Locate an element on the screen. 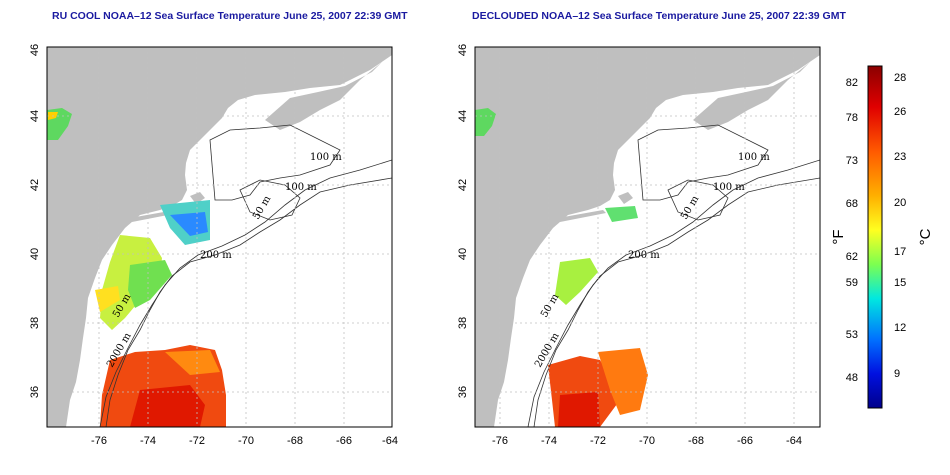 The width and height of the screenshot is (950, 475). colorbar-gradient is located at coordinates (875, 237).